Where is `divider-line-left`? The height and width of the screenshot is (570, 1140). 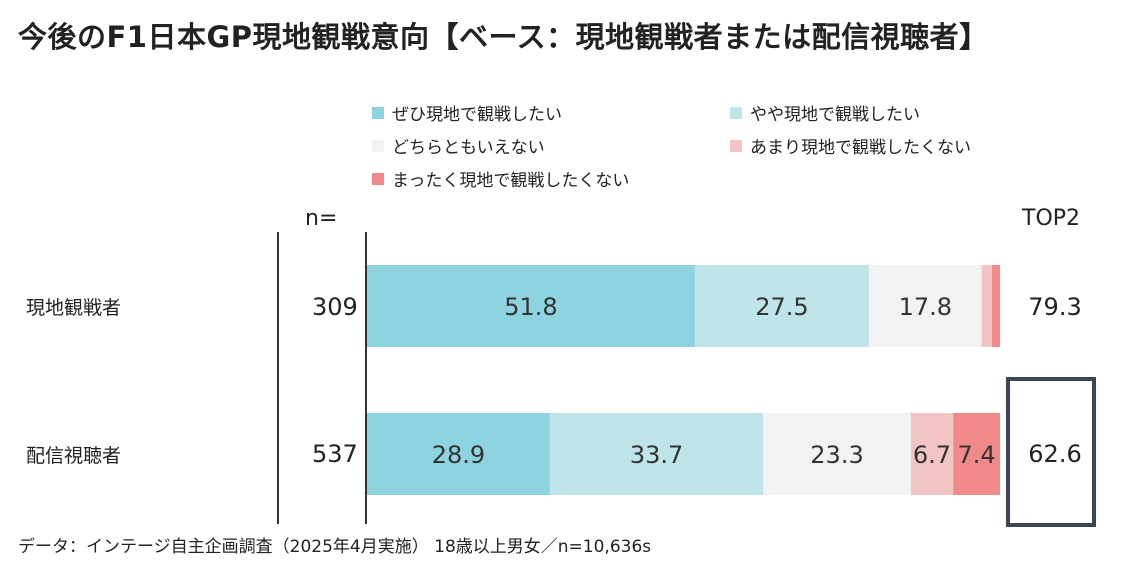
divider-line-left is located at coordinates (278, 378).